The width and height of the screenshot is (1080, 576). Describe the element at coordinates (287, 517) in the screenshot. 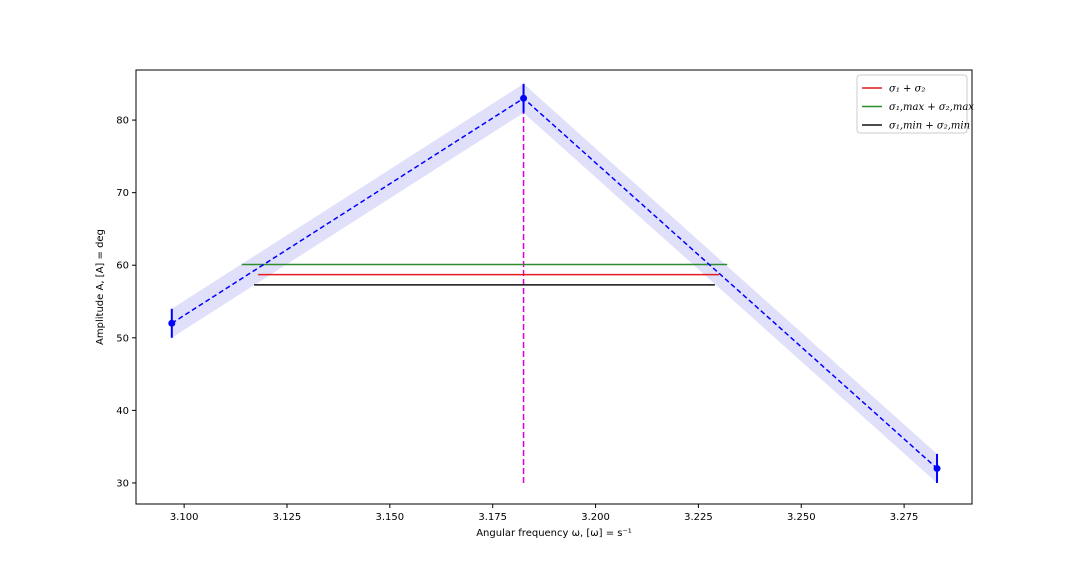

I see `x-tick-label: 3.125` at that location.